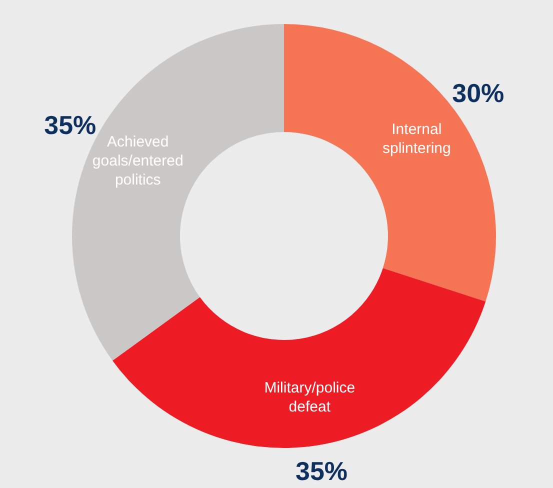  Describe the element at coordinates (322, 471) in the screenshot. I see `data-label: 35%` at that location.